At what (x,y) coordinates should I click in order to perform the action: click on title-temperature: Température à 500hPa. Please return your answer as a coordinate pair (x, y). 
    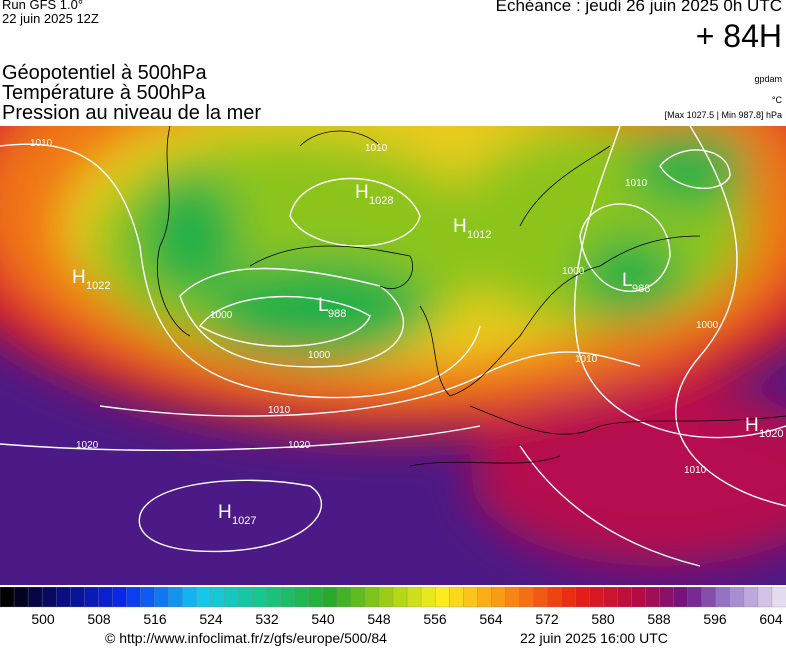
    Looking at the image, I should click on (104, 93).